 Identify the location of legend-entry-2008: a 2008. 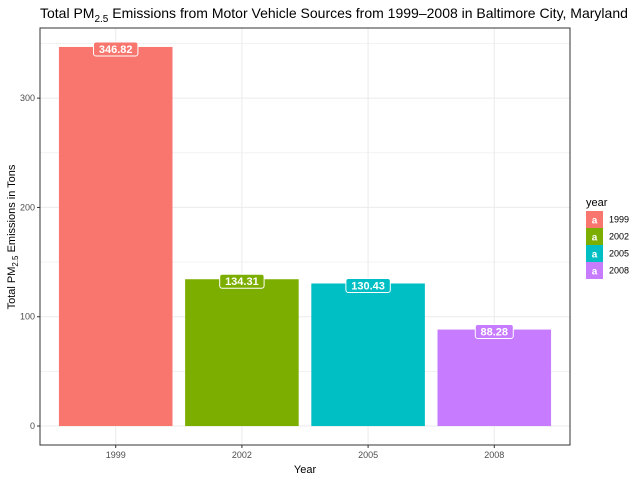
(607, 270).